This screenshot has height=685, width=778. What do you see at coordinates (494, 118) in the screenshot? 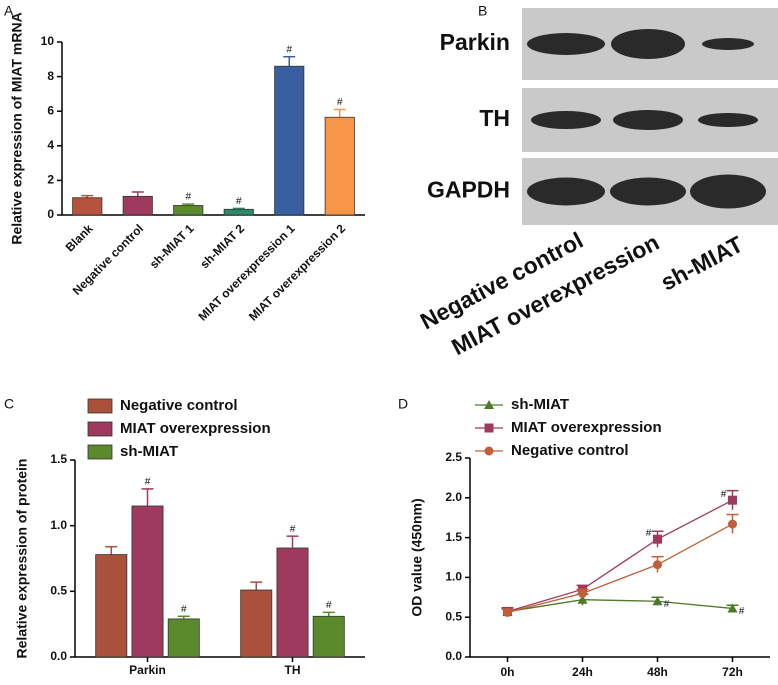
I see `row-label: TH` at bounding box center [494, 118].